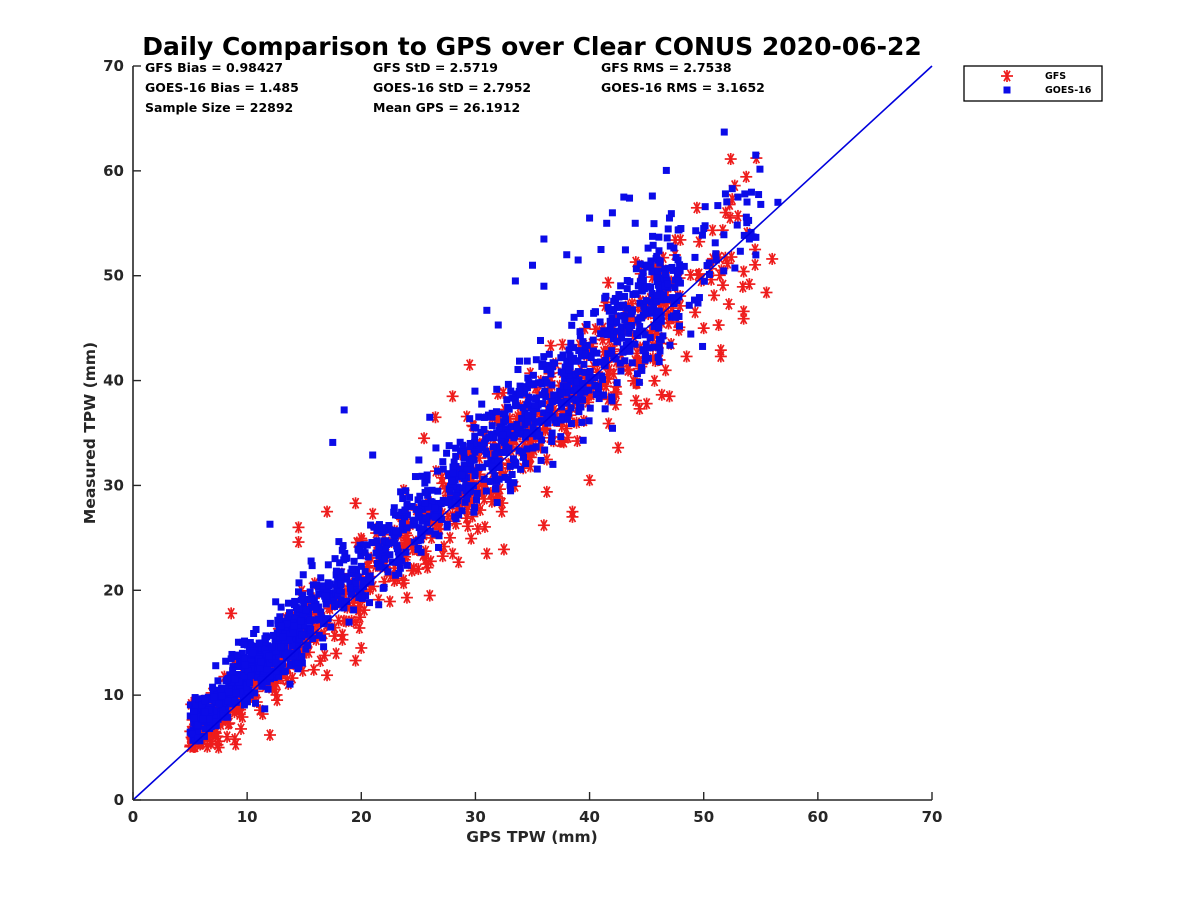  I want to click on stat-gfs-std: GFS StD = 2.5719, so click(435, 67).